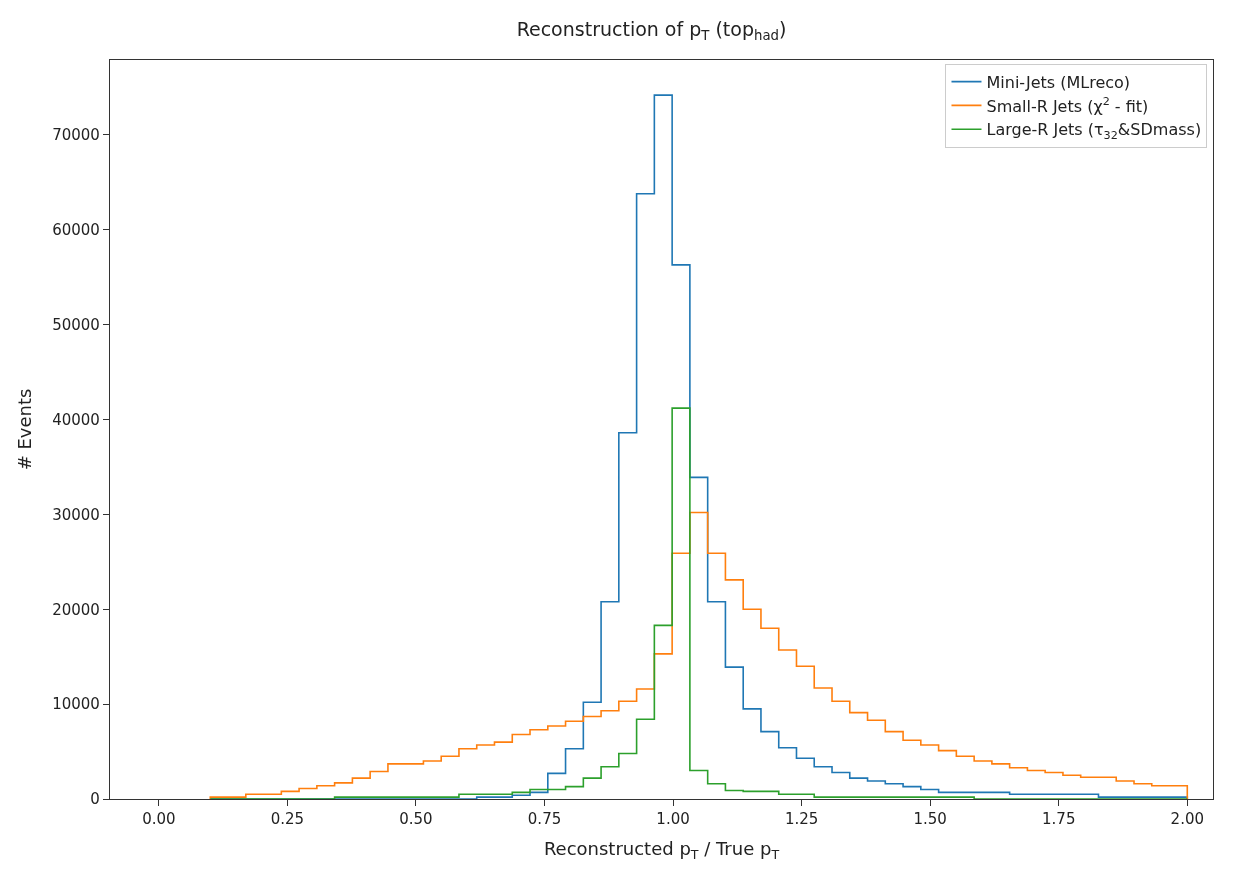 The width and height of the screenshot is (1253, 889). I want to click on y-axis-title: # Events, so click(25, 429).